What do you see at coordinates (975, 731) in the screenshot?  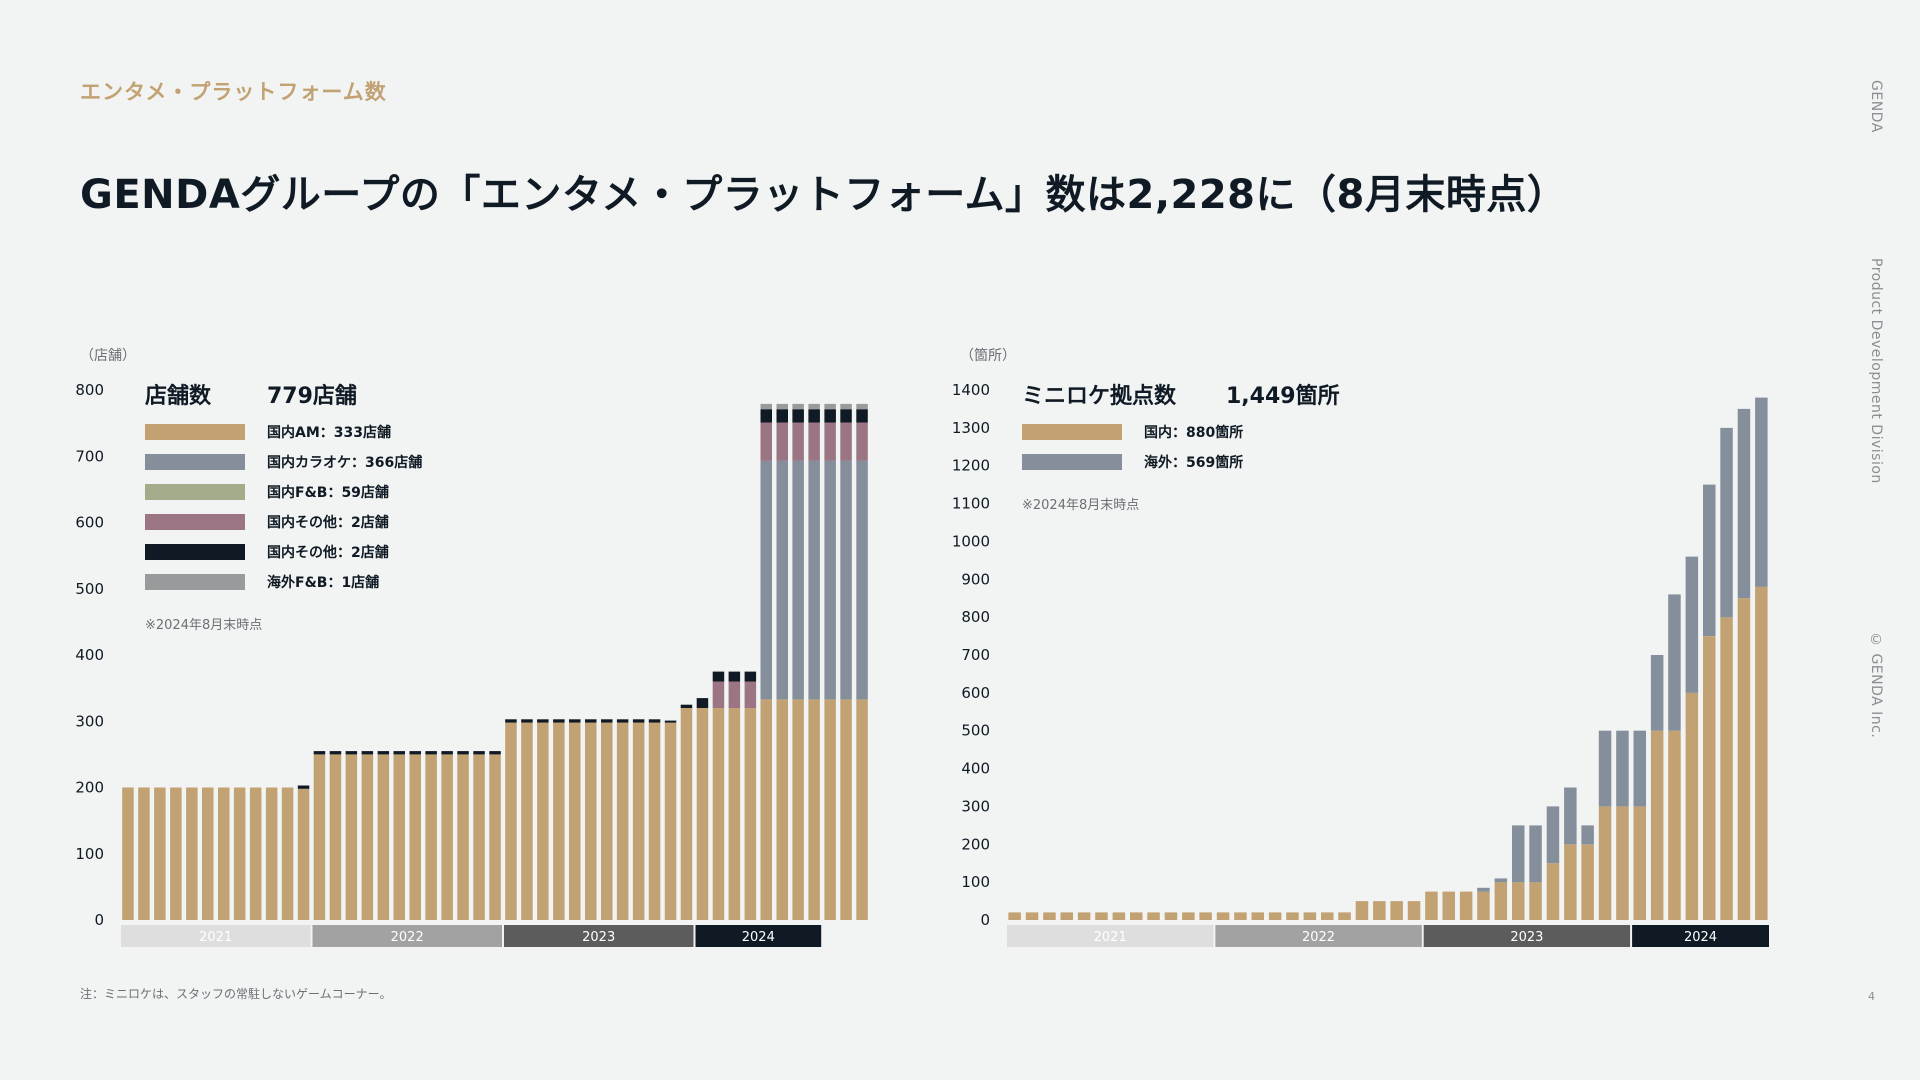 I see `y-tick-label: 500` at bounding box center [975, 731].